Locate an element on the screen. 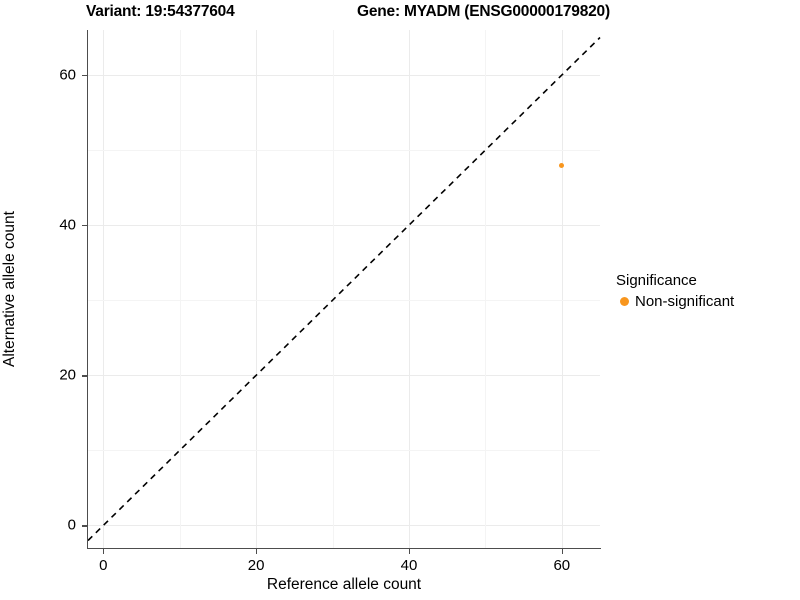 The width and height of the screenshot is (800, 600). y-axis-tick-label: 20 is located at coordinates (67, 375).